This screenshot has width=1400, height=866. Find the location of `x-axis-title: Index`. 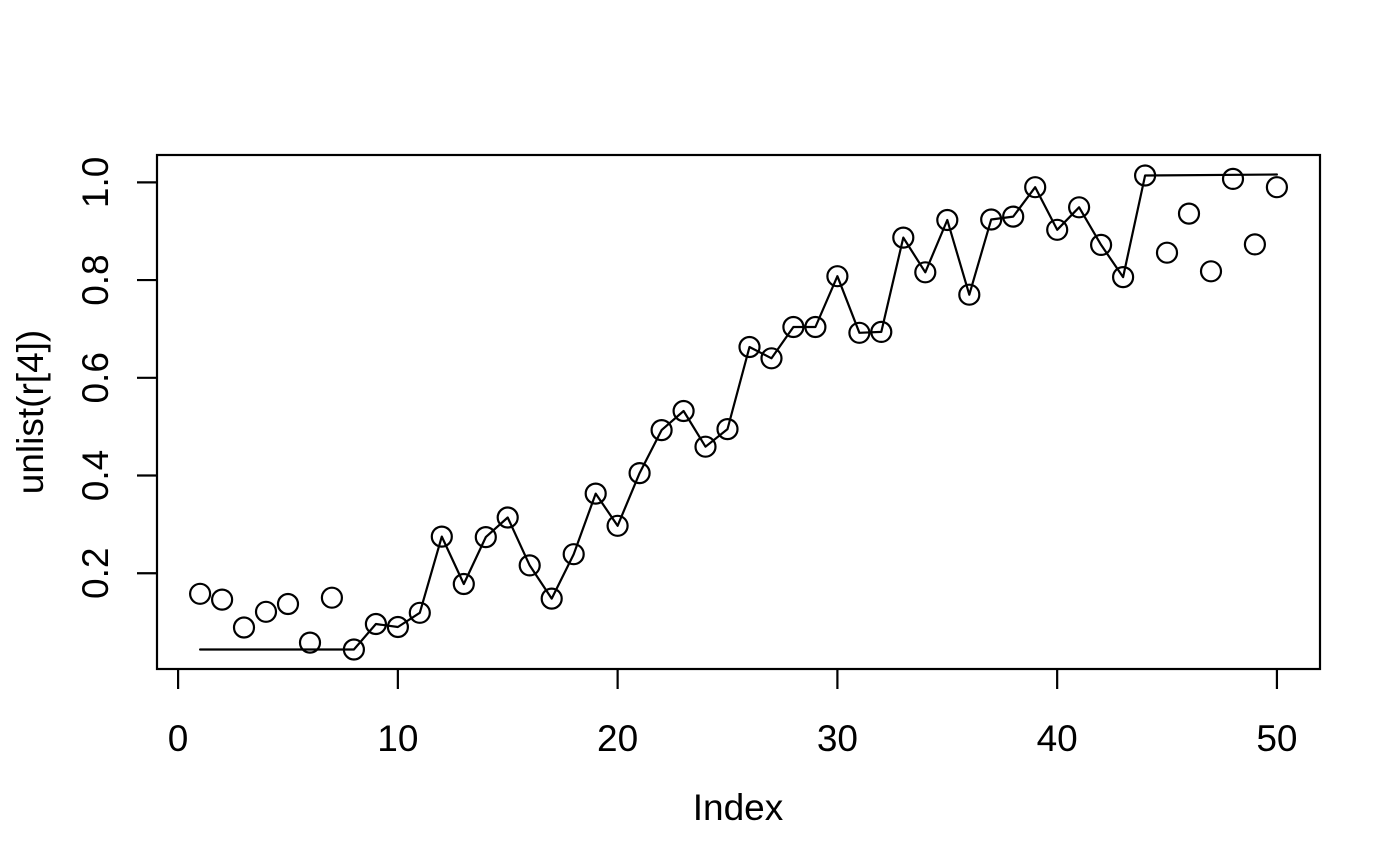

x-axis-title: Index is located at coordinates (738, 807).